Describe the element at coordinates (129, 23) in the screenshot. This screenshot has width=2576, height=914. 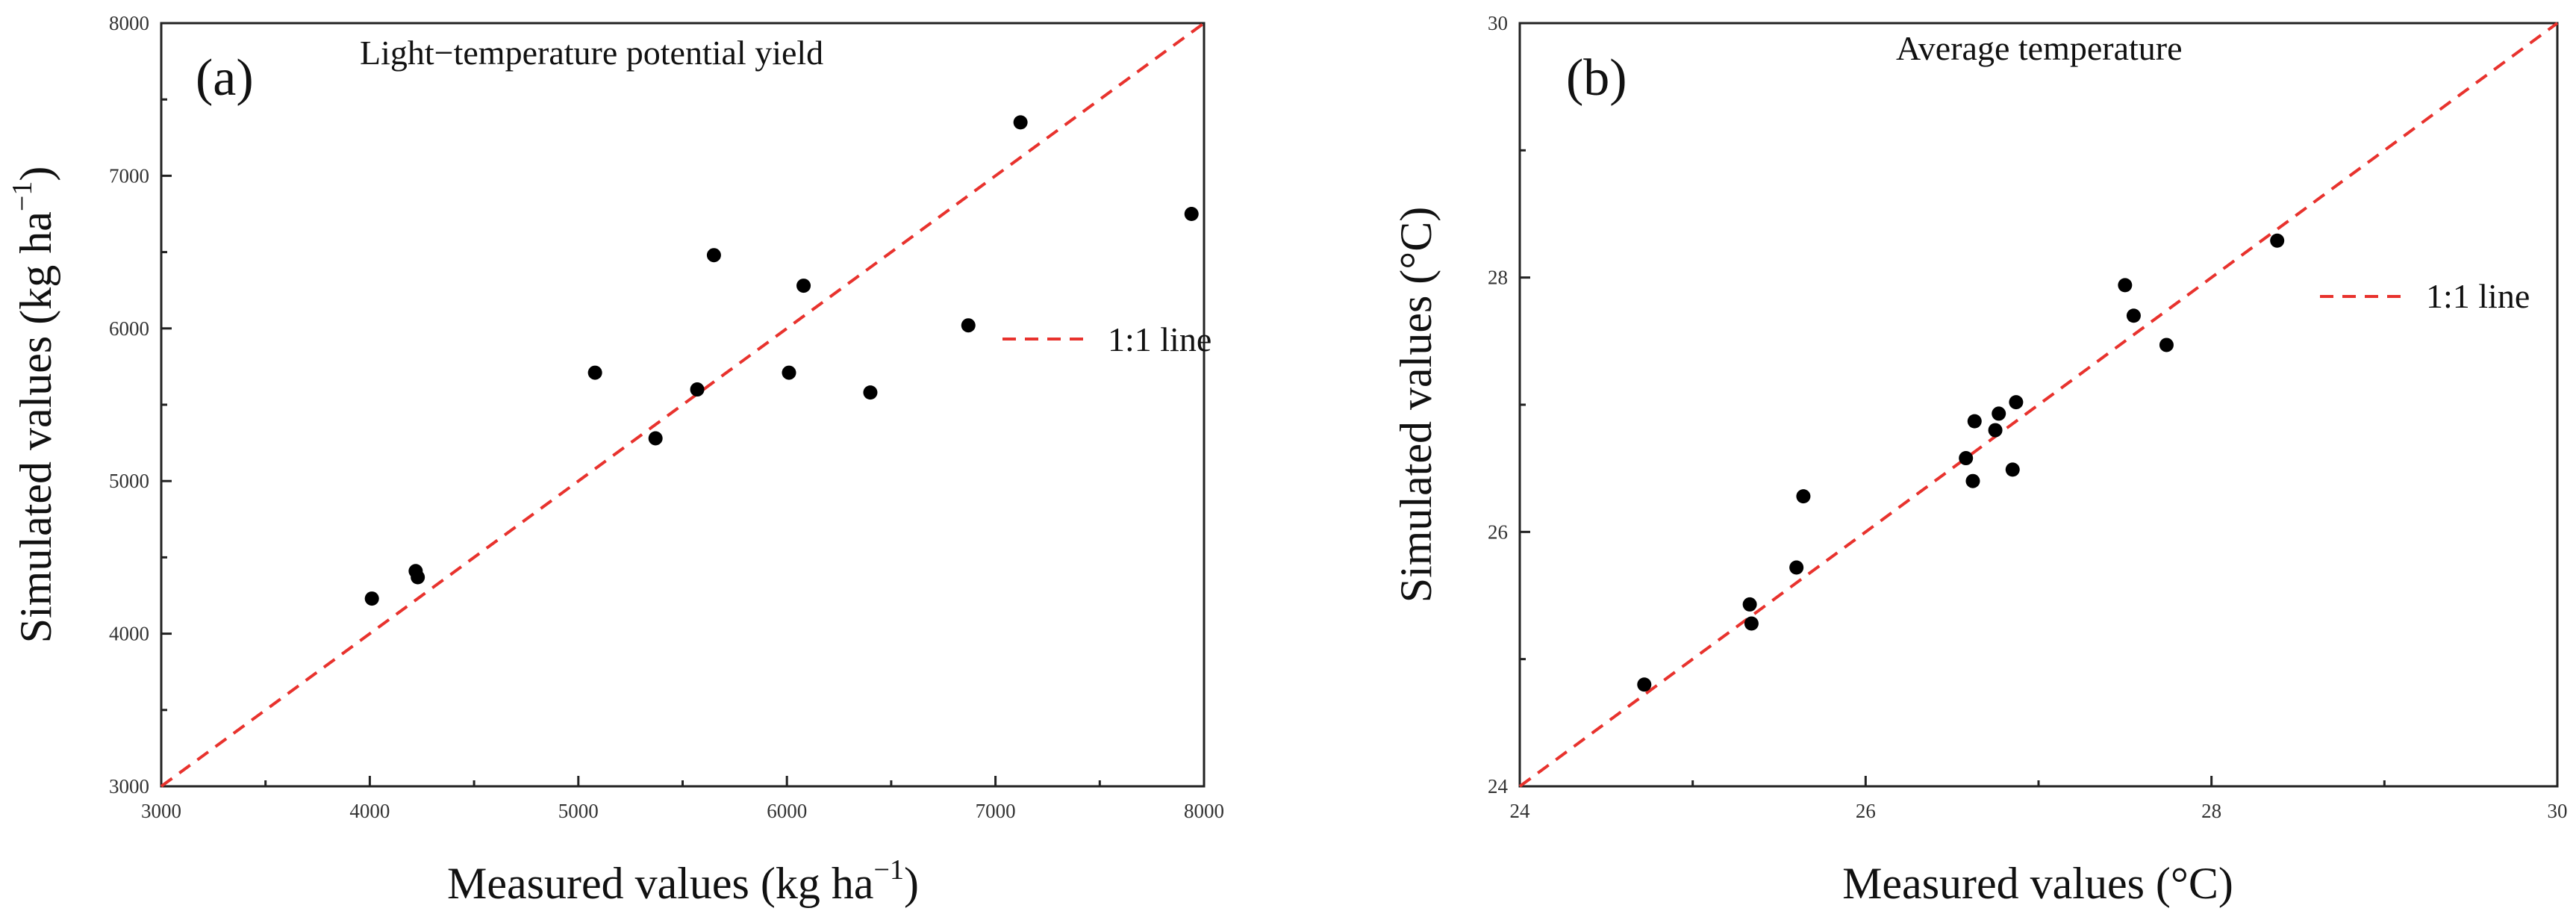
I see `y-tick-label: 8000` at that location.